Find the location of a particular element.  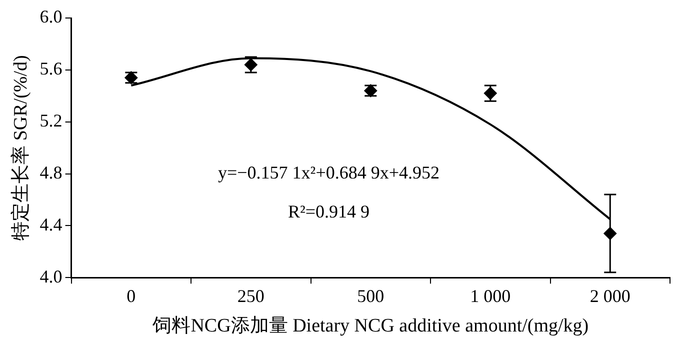

annotation: y=−0.157 1x²+0.684 9x+4.952 is located at coordinates (329, 172).